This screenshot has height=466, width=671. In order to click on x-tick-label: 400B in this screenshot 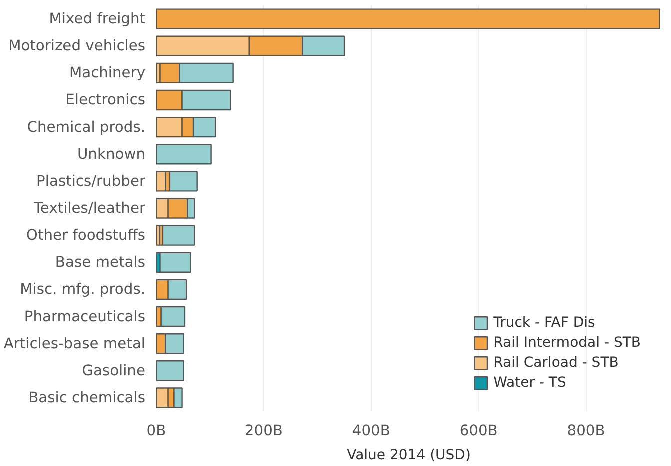, I will do `click(371, 431)`.